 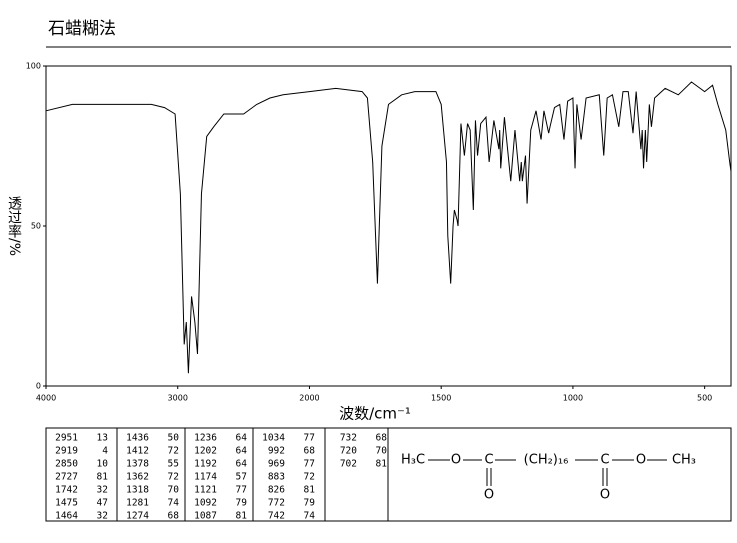 I want to click on peak-transmittance: 57, so click(x=241, y=477).